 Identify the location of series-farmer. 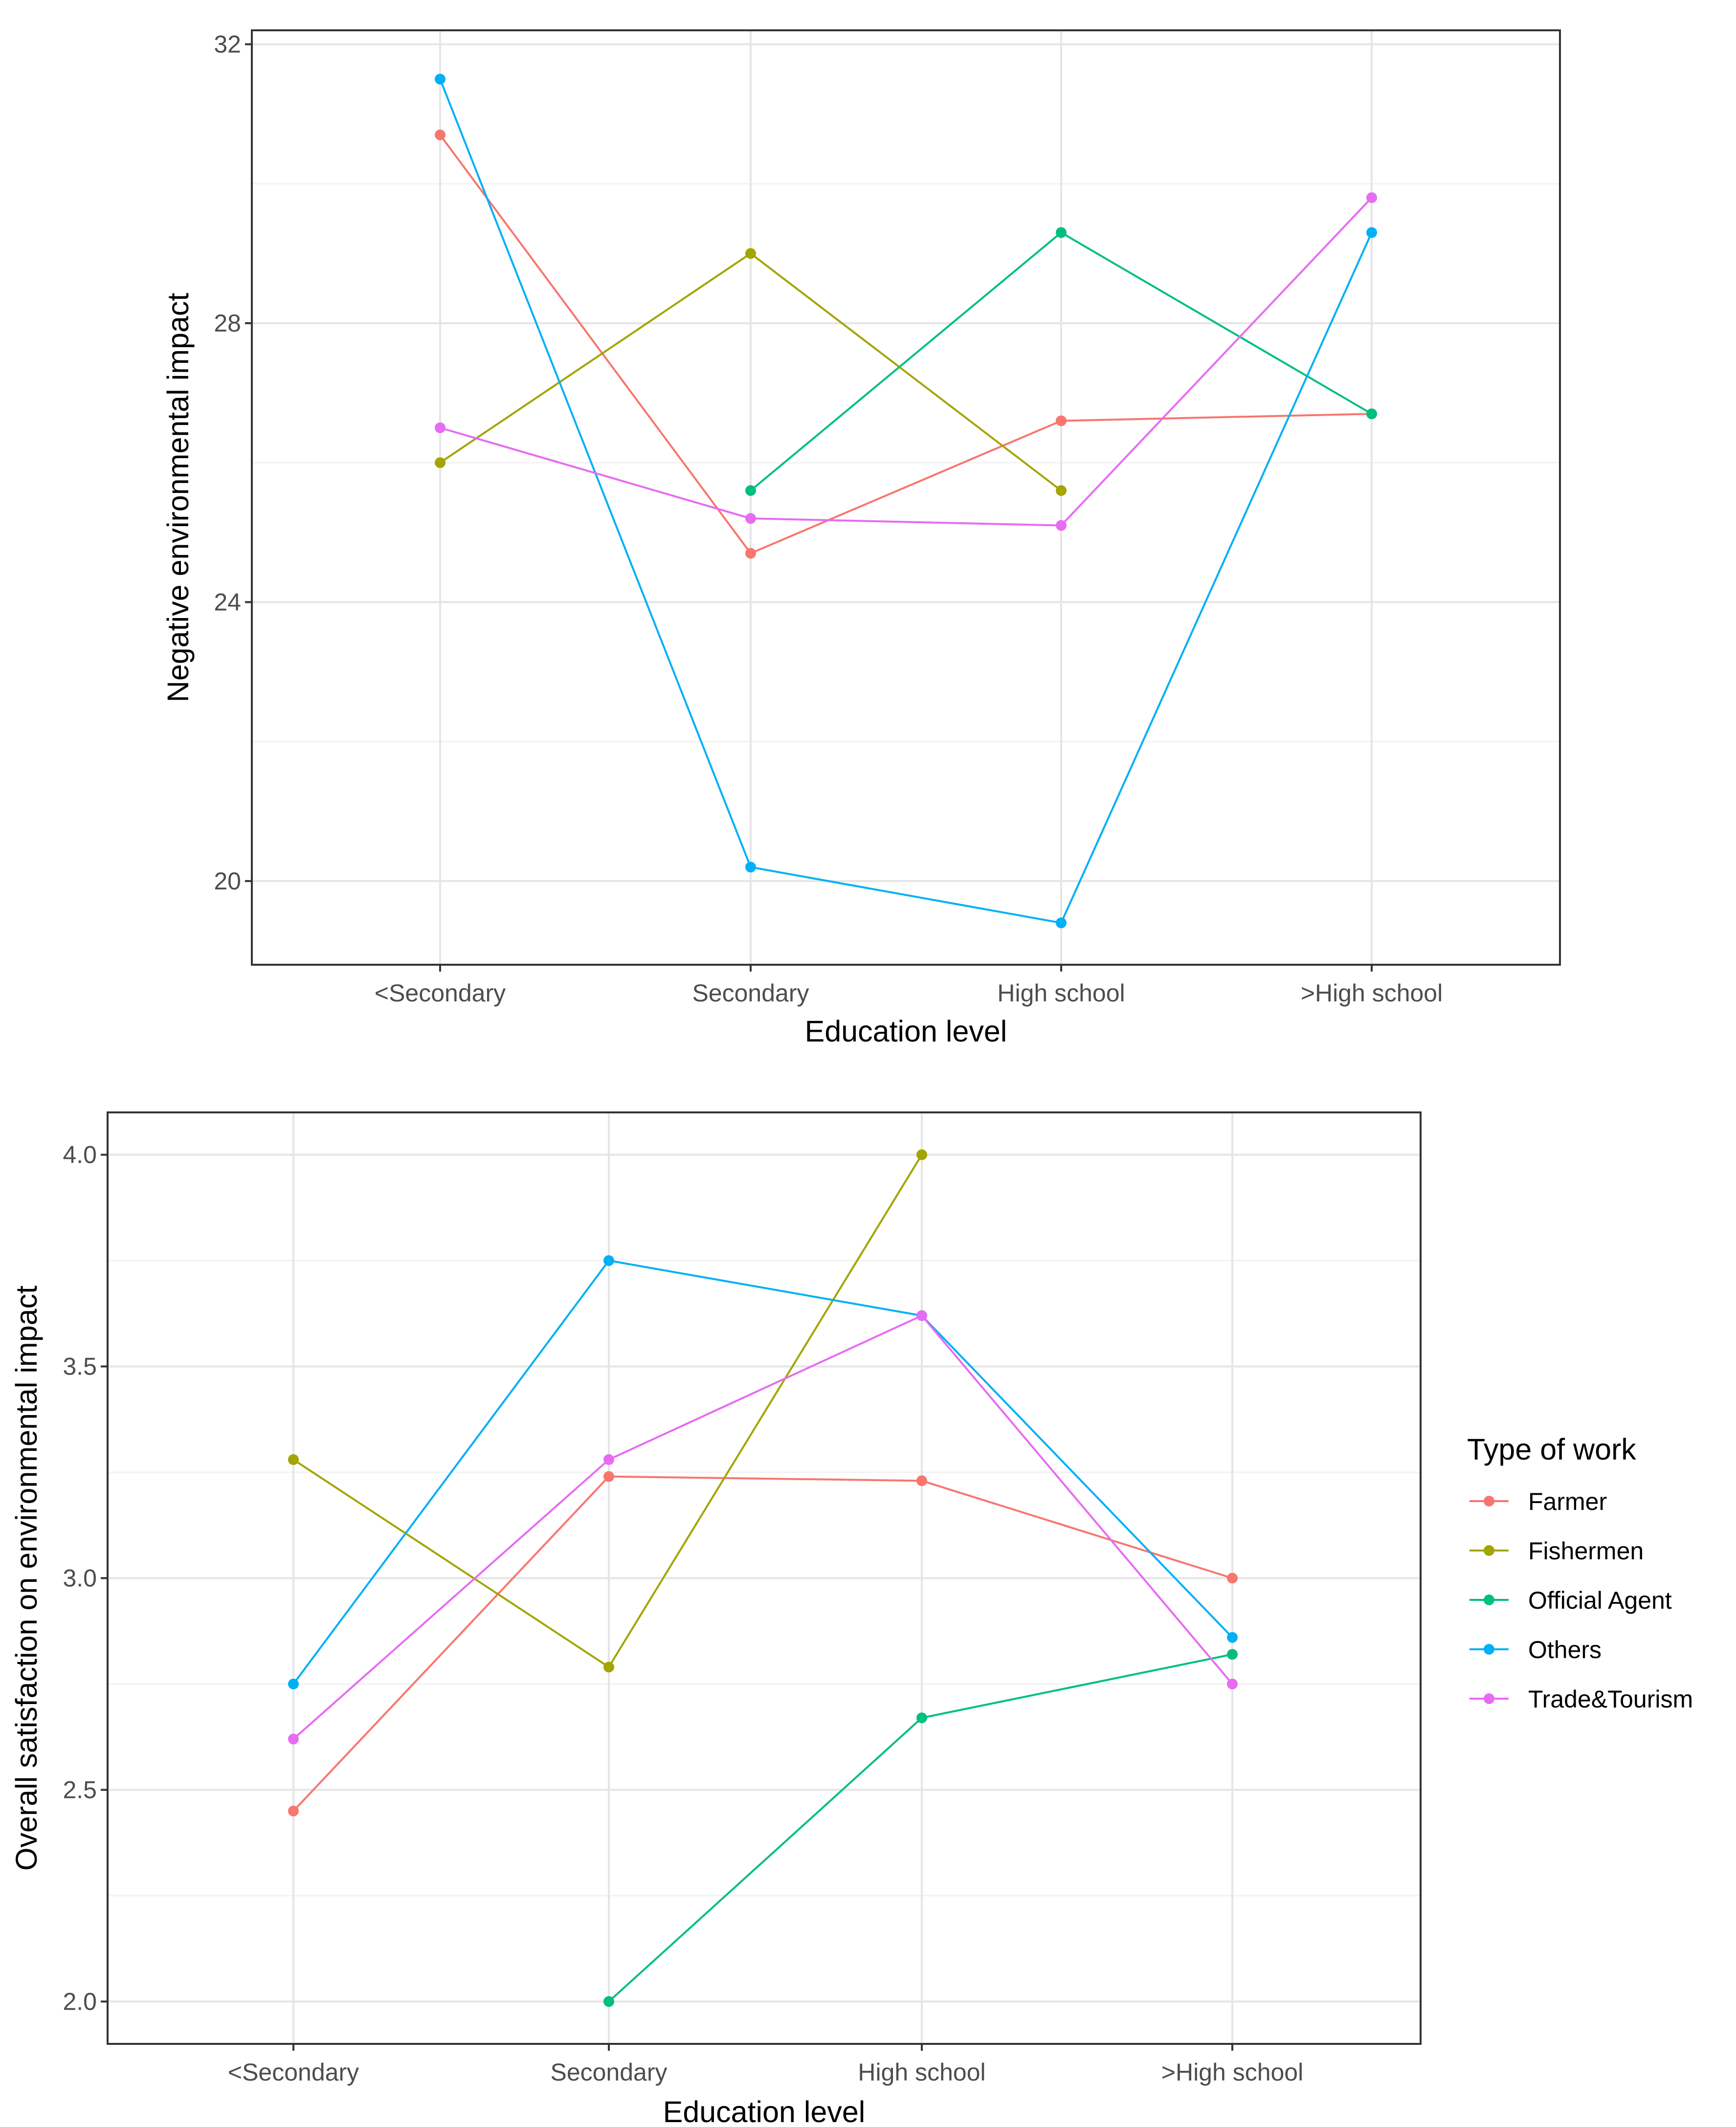
(763, 1644).